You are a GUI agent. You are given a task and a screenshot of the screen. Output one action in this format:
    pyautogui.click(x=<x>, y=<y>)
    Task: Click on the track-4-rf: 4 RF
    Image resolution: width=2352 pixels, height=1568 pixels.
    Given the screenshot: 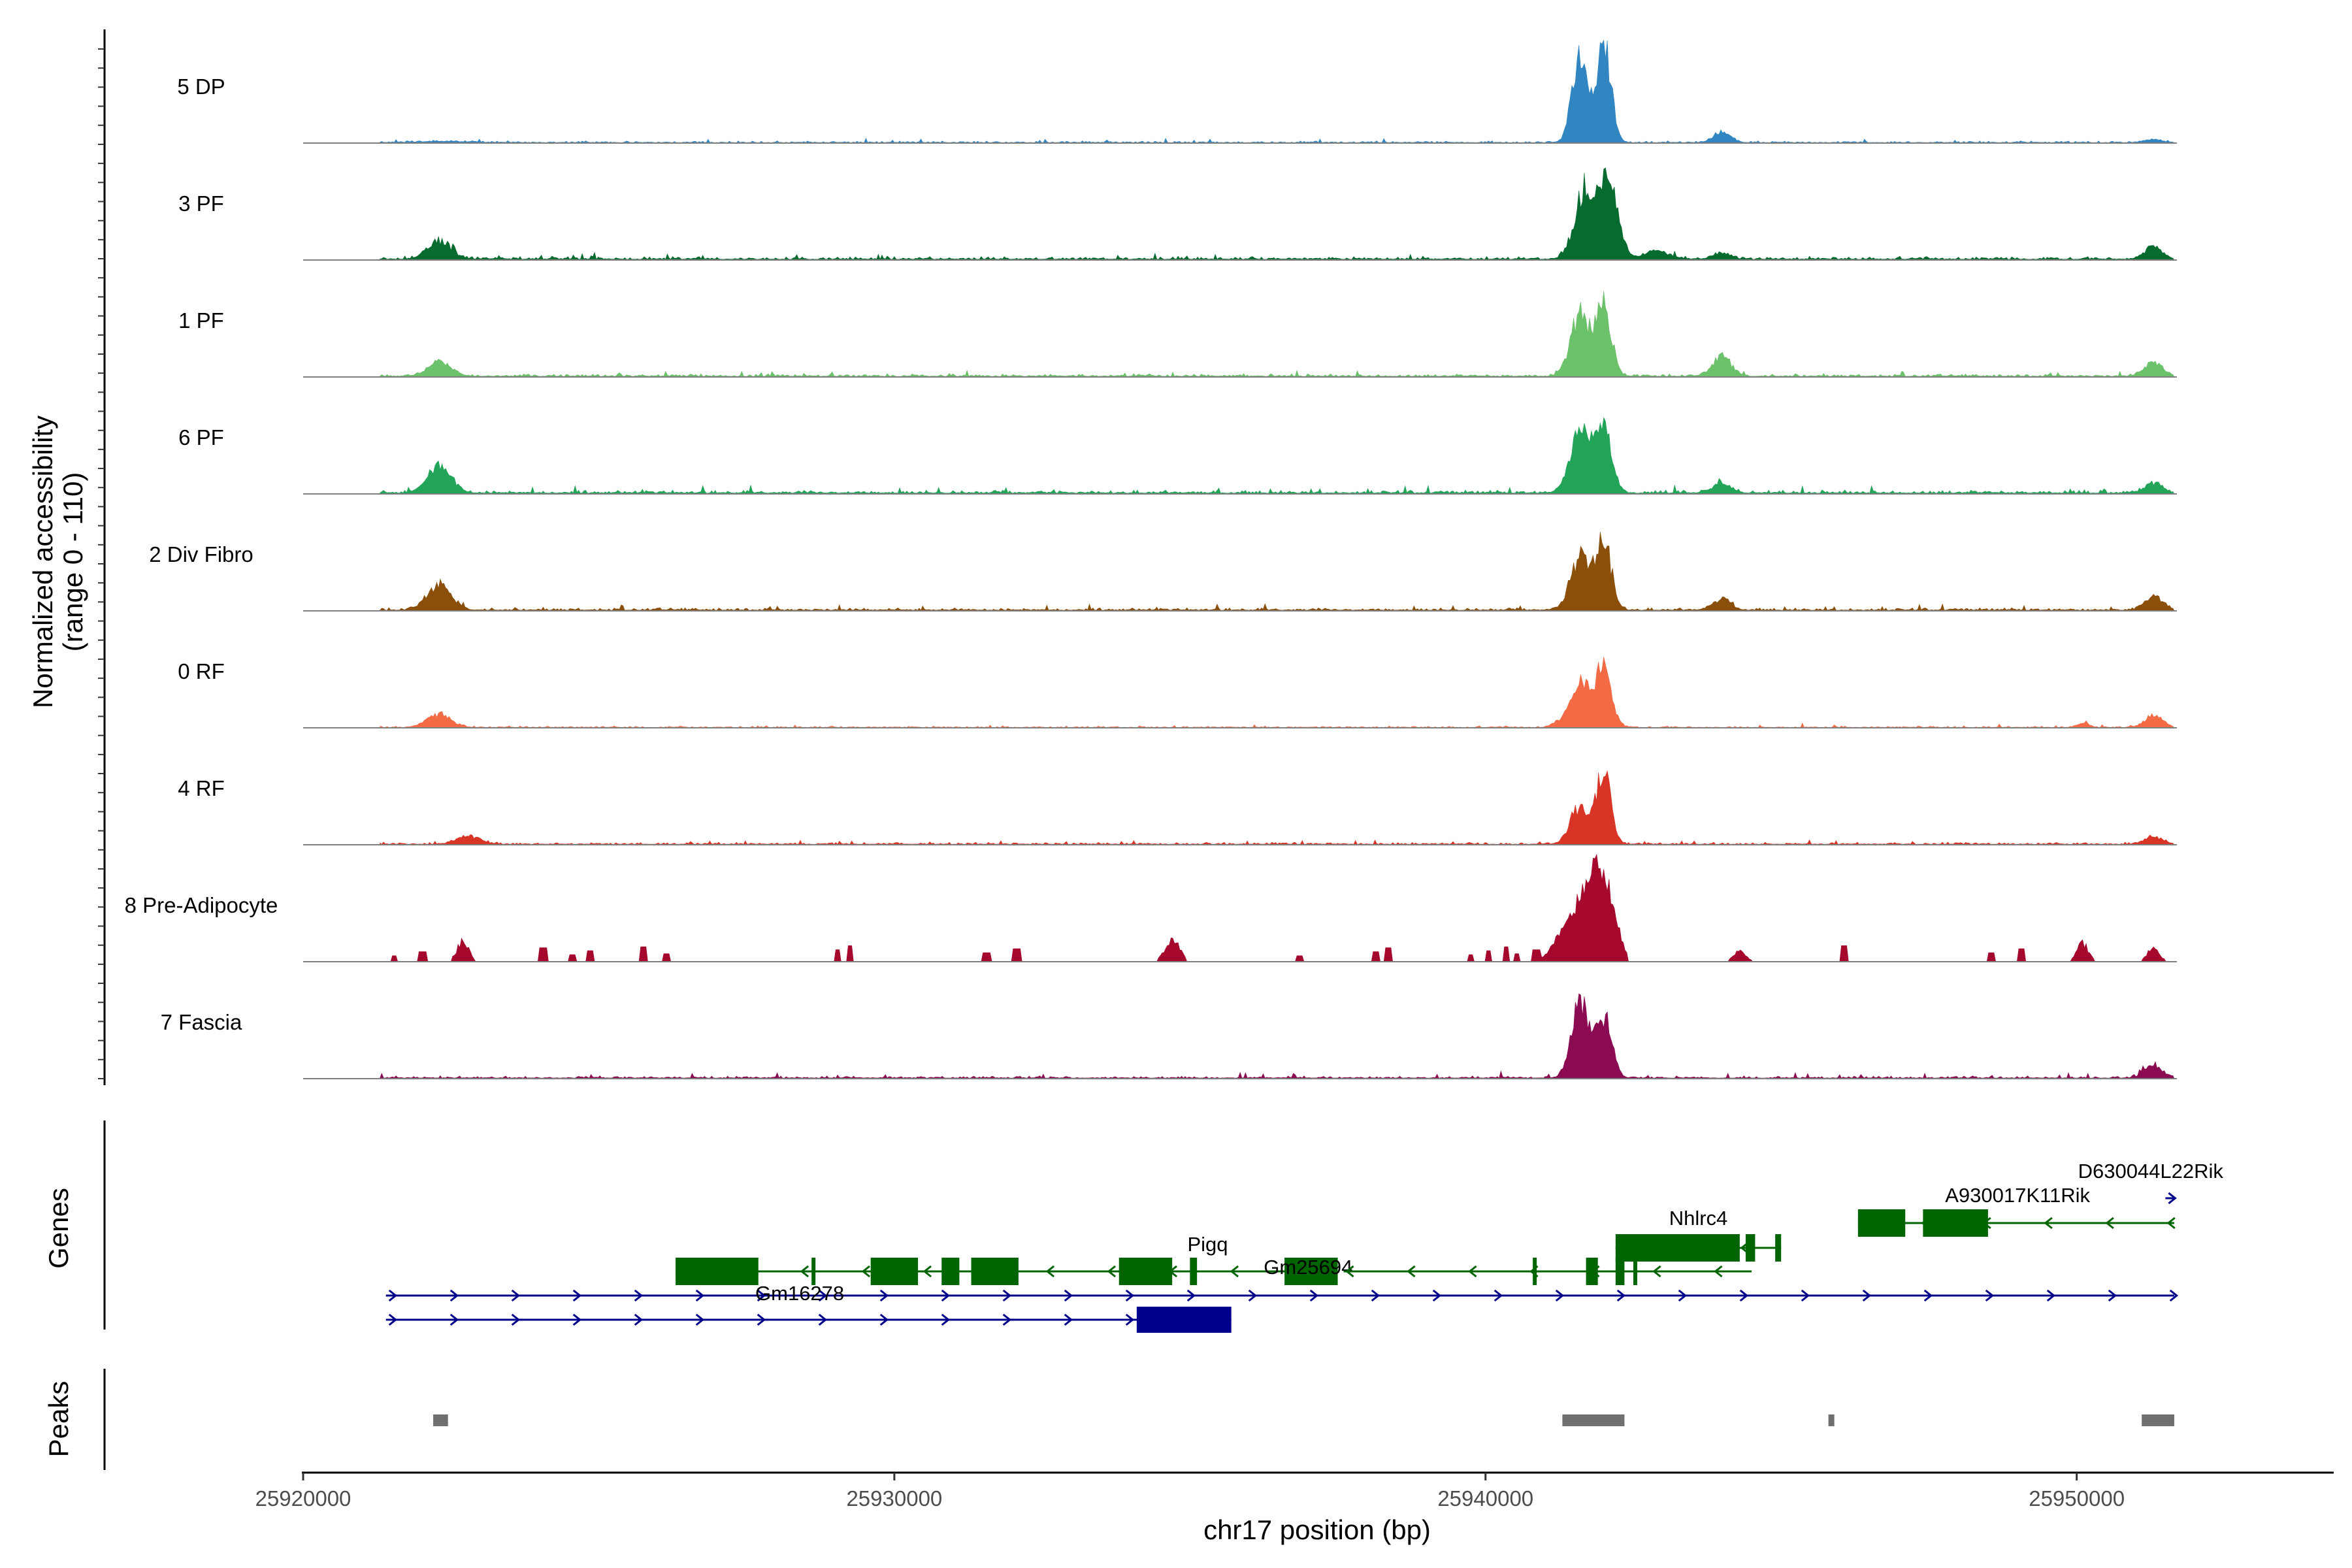 What is the action you would take?
    pyautogui.click(x=1177, y=807)
    